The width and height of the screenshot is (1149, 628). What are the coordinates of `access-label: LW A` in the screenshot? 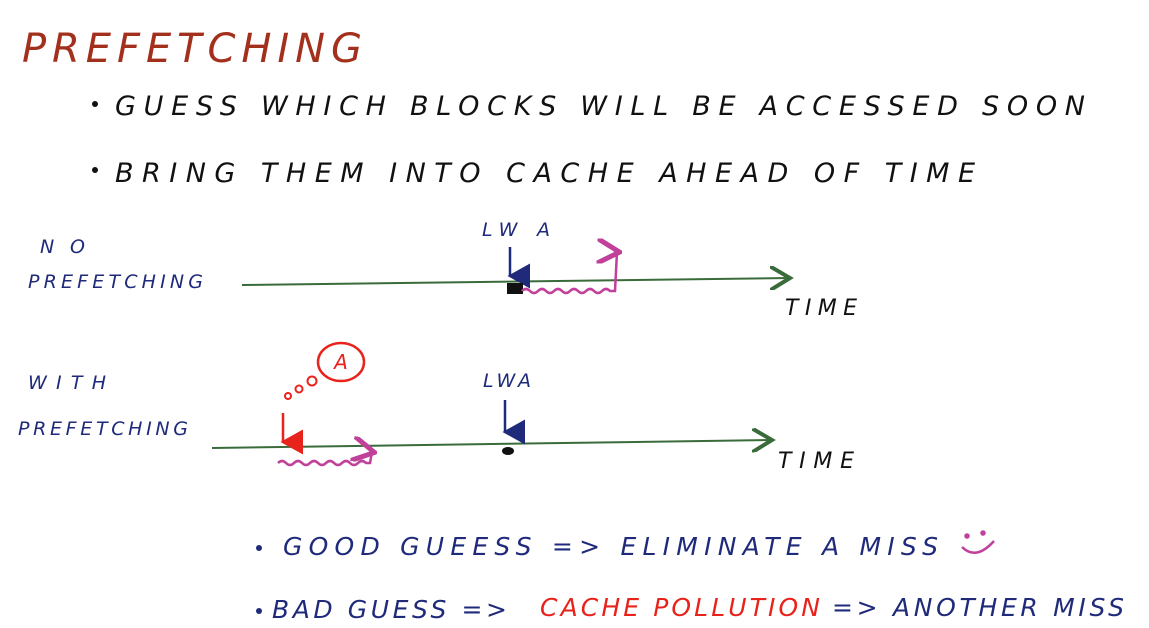 It's located at (516, 230).